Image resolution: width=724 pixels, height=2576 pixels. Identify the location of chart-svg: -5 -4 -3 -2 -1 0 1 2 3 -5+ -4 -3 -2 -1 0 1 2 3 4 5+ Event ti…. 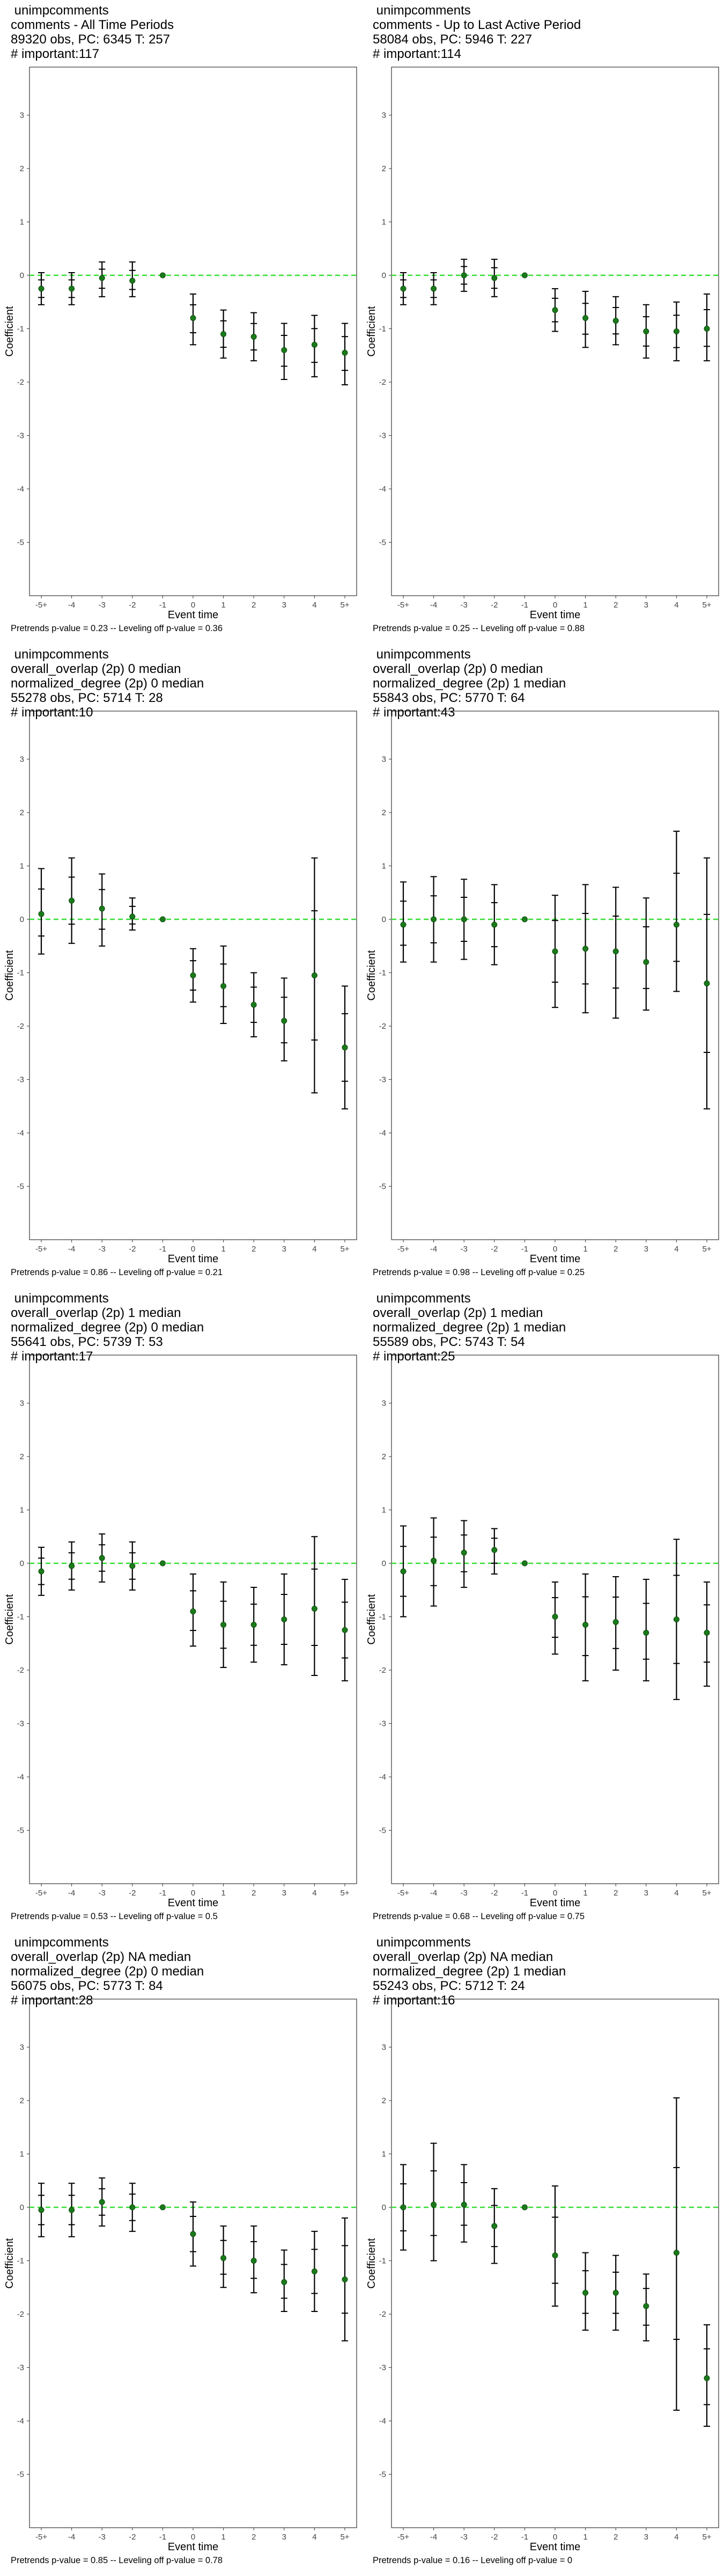
(180, 344).